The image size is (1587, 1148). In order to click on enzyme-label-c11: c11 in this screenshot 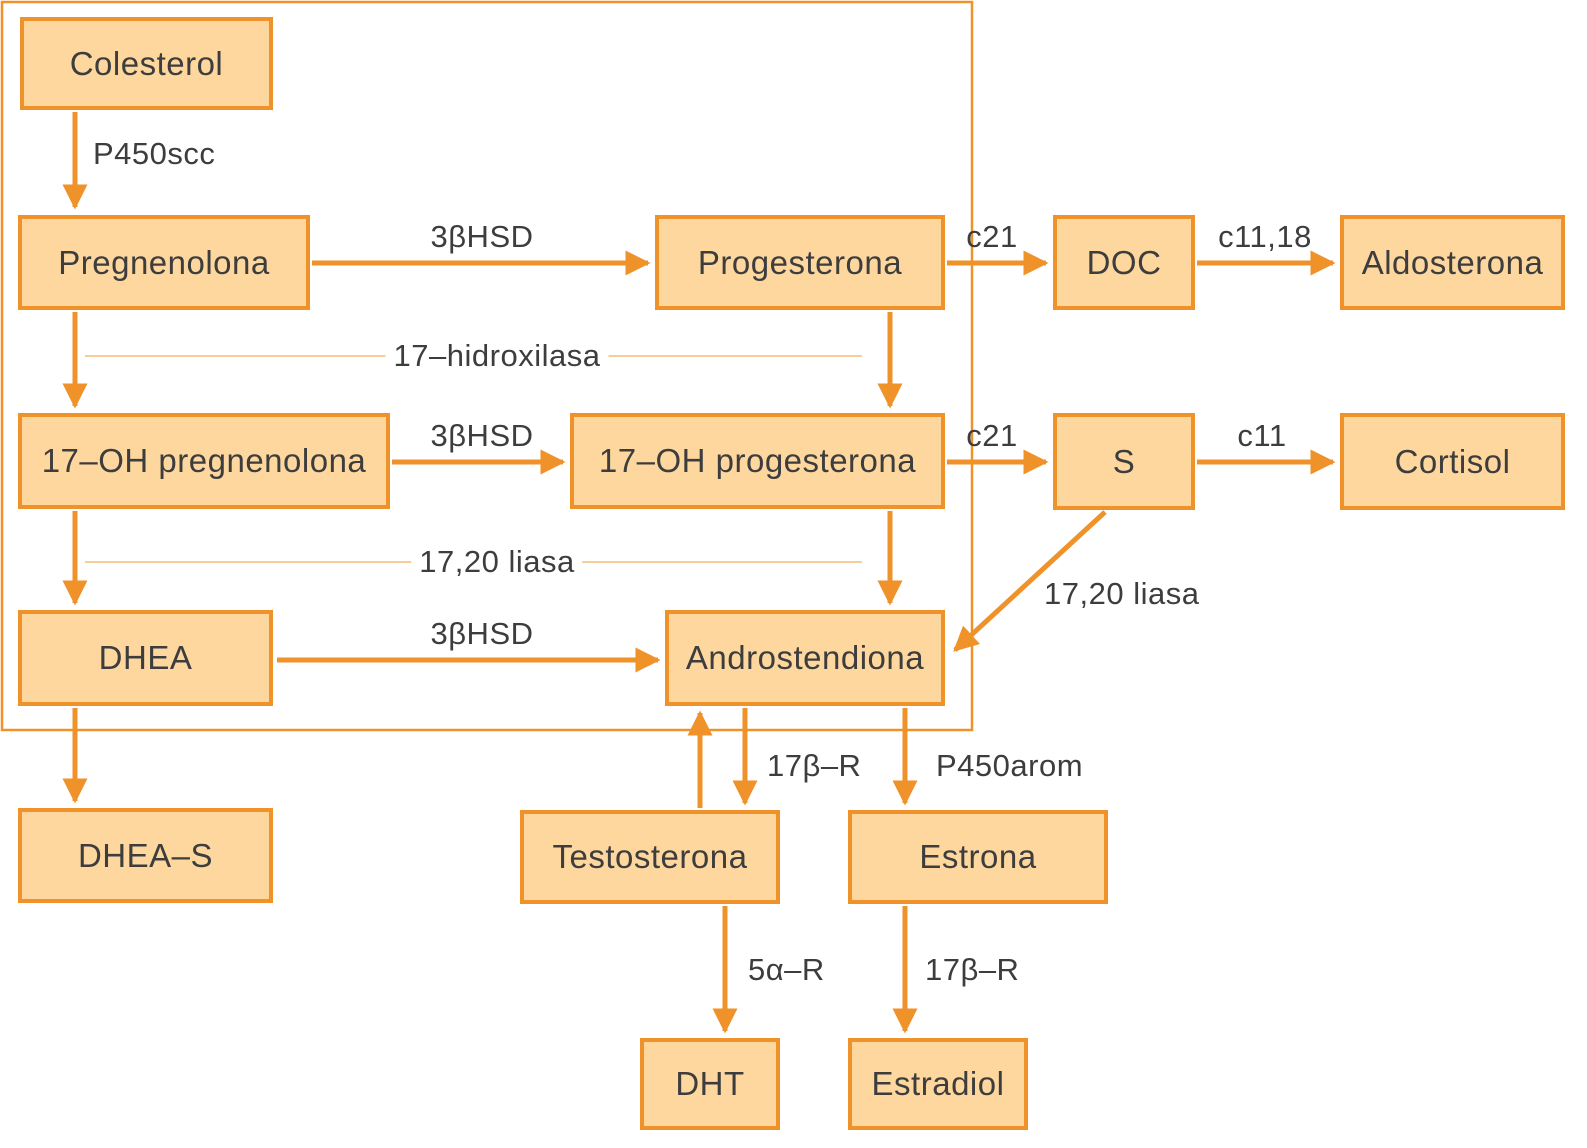, I will do `click(1262, 435)`.